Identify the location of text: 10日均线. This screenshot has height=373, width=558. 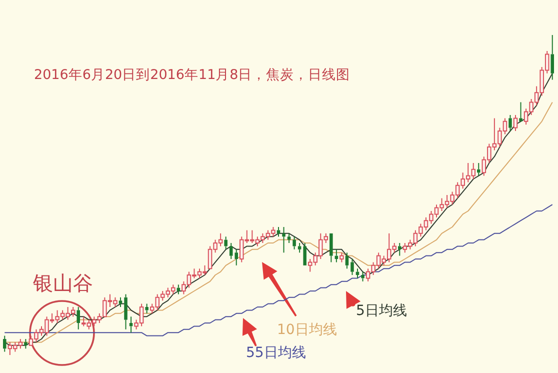
(307, 330).